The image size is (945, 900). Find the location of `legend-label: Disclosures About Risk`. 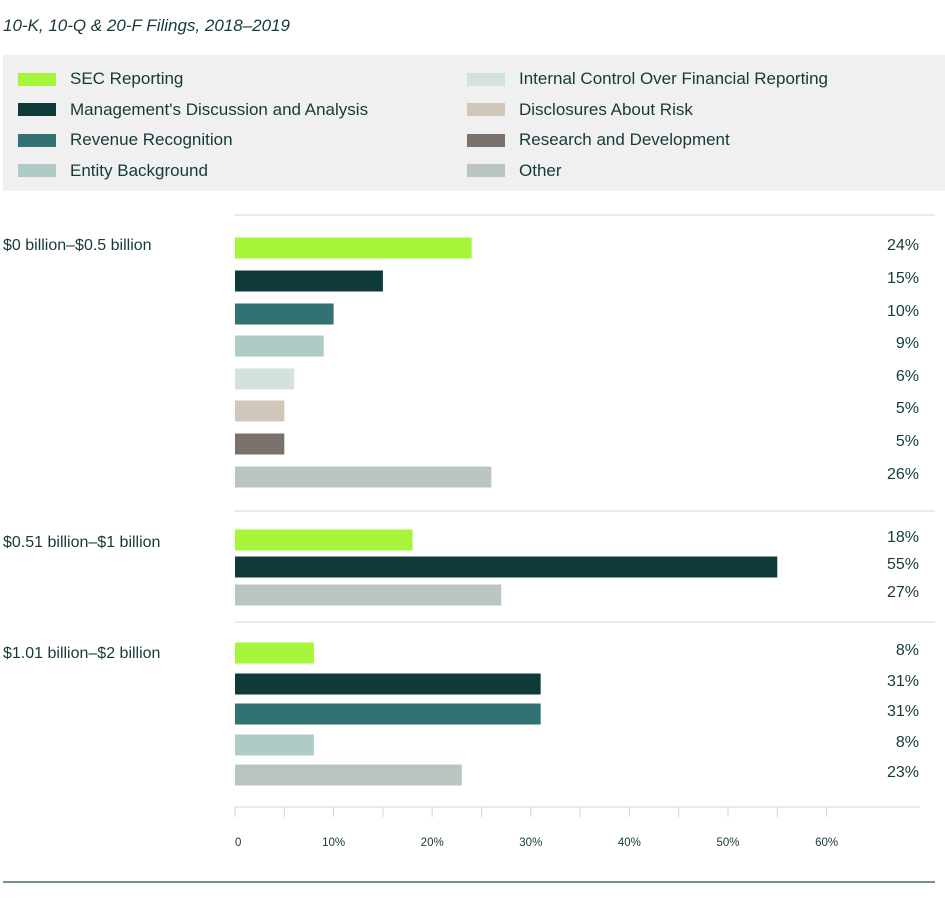

legend-label: Disclosures About Risk is located at coordinates (606, 109).